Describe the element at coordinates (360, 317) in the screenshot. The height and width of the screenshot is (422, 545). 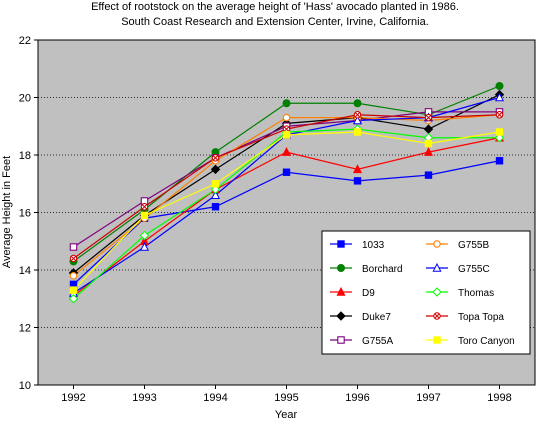
I see `legend-item: Duke7` at that location.